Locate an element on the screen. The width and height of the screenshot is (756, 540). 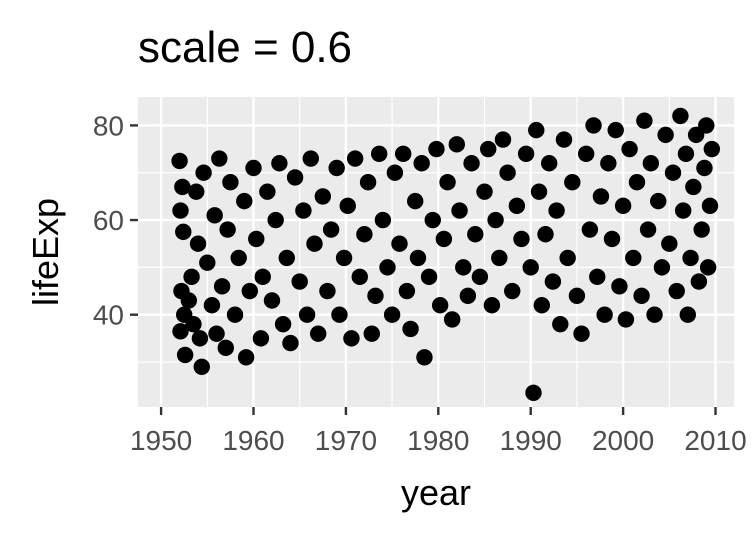
x-axis-title: year is located at coordinates (436, 492).